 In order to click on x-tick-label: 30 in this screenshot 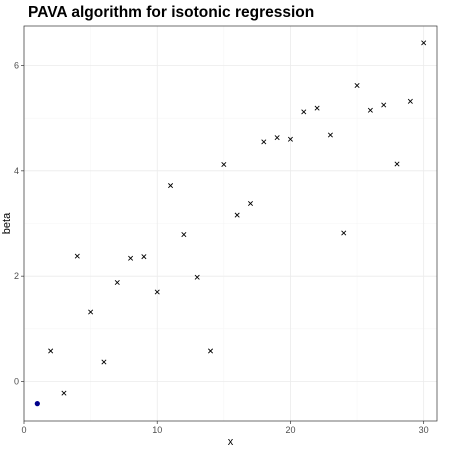, I will do `click(424, 430)`.